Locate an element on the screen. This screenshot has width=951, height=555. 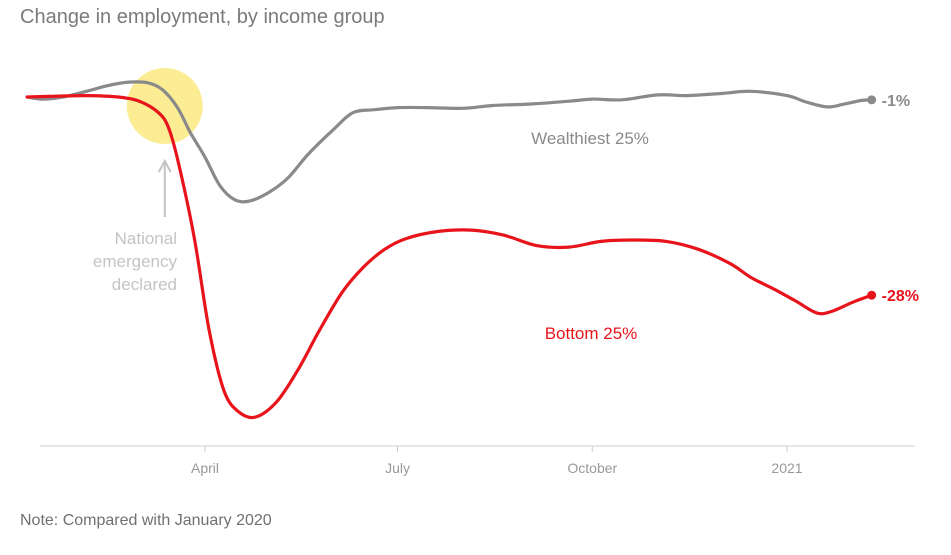
x-tick-label: July is located at coordinates (397, 468).